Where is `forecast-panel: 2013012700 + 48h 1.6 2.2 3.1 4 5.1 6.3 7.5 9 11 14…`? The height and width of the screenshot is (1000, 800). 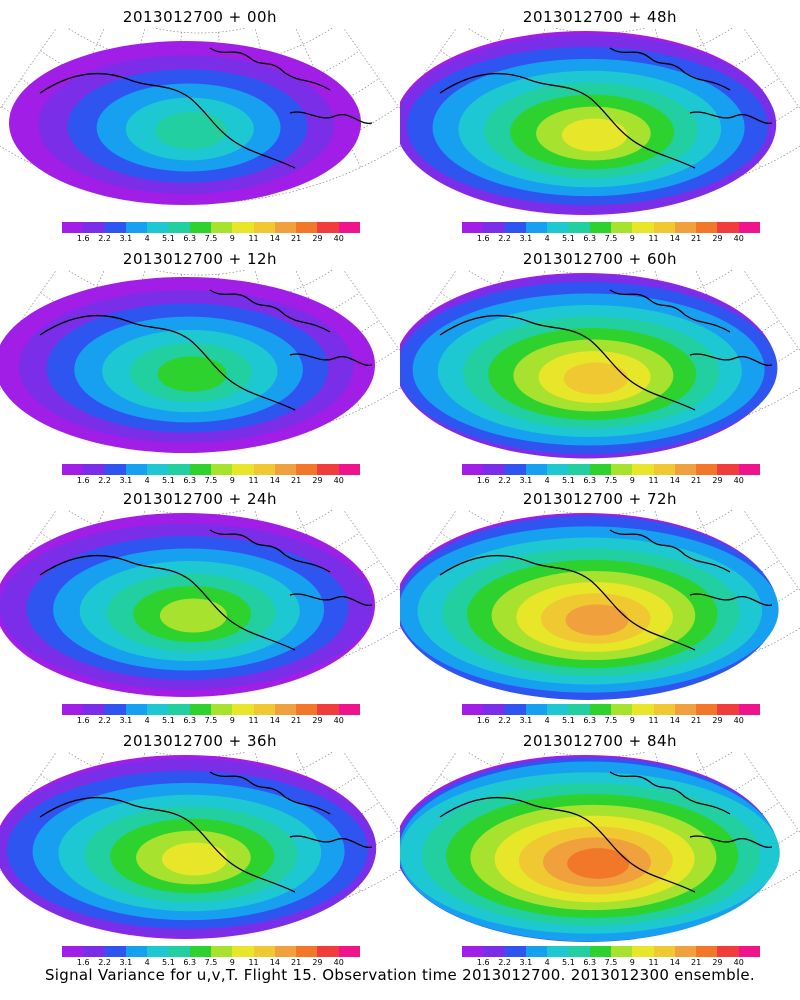
forecast-panel: 2013012700 + 48h 1.6 2.2 3.1 4 5.1 6.3 7.5 9 11 14… is located at coordinates (600, 122).